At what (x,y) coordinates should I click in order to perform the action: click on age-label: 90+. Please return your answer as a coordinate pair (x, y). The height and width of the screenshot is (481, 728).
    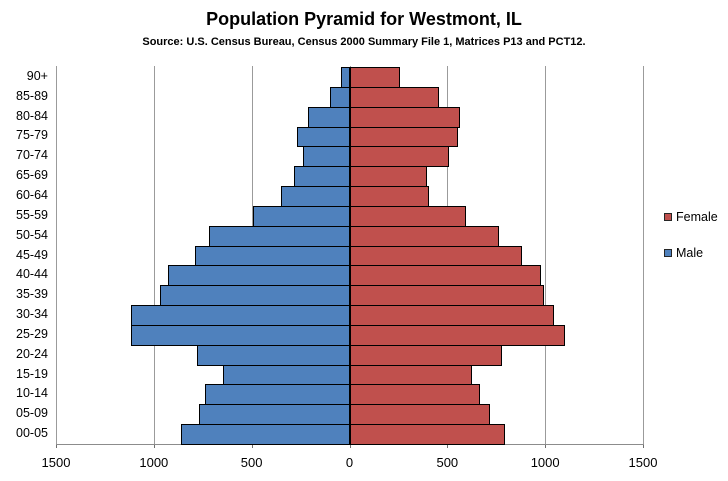
    Looking at the image, I should click on (37, 75).